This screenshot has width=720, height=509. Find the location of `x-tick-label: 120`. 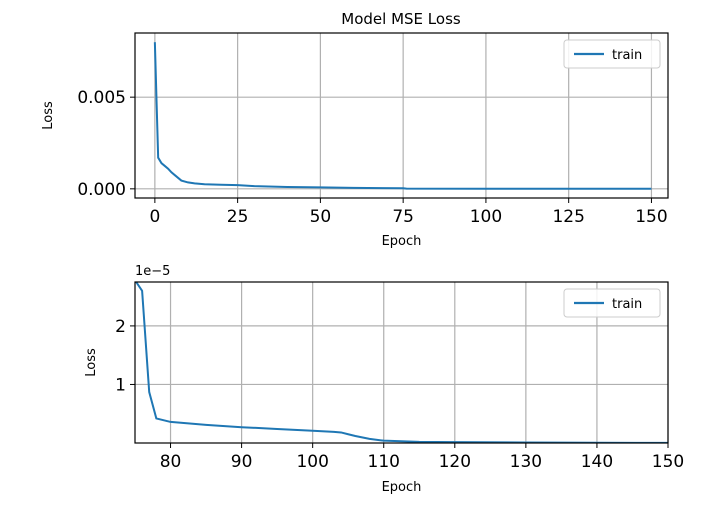

x-tick-label: 120 is located at coordinates (455, 462).